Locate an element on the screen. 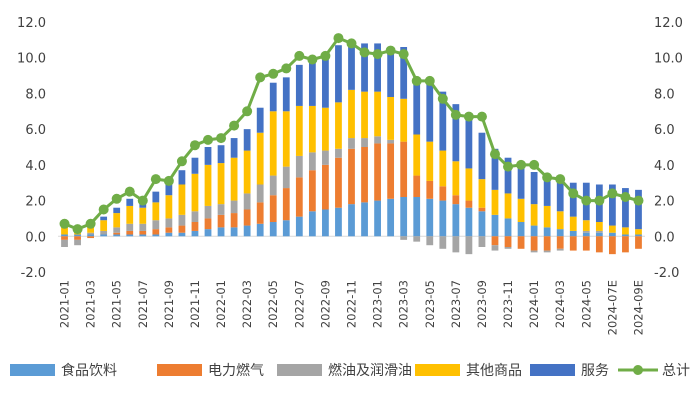  x-tick-label: 2023-07 is located at coordinates (456, 304).